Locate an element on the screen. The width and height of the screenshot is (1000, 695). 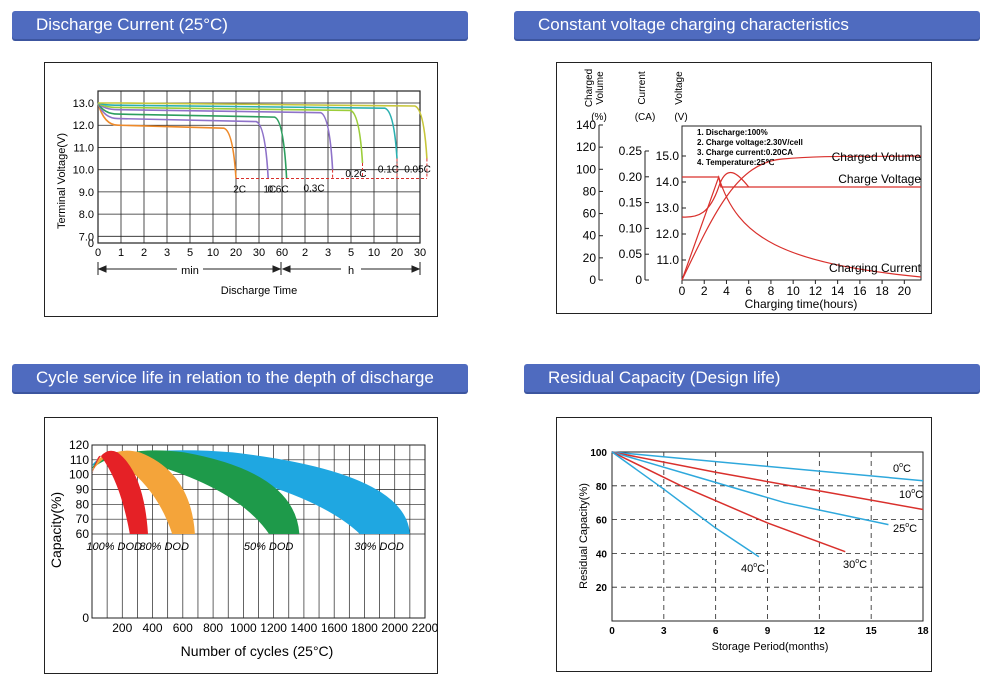
cycle-area-30-dod is located at coordinates (251, 492).